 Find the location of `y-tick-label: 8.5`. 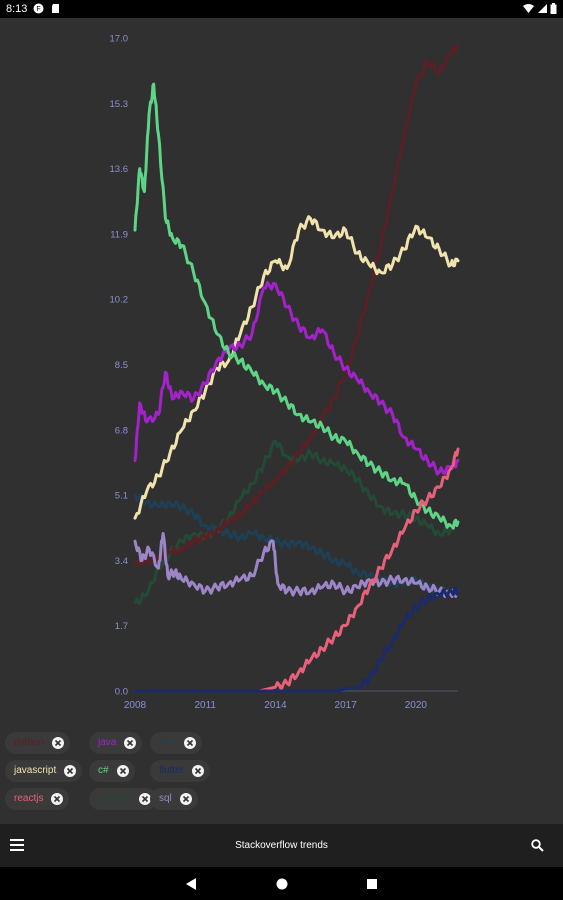

y-tick-label: 8.5 is located at coordinates (121, 365).